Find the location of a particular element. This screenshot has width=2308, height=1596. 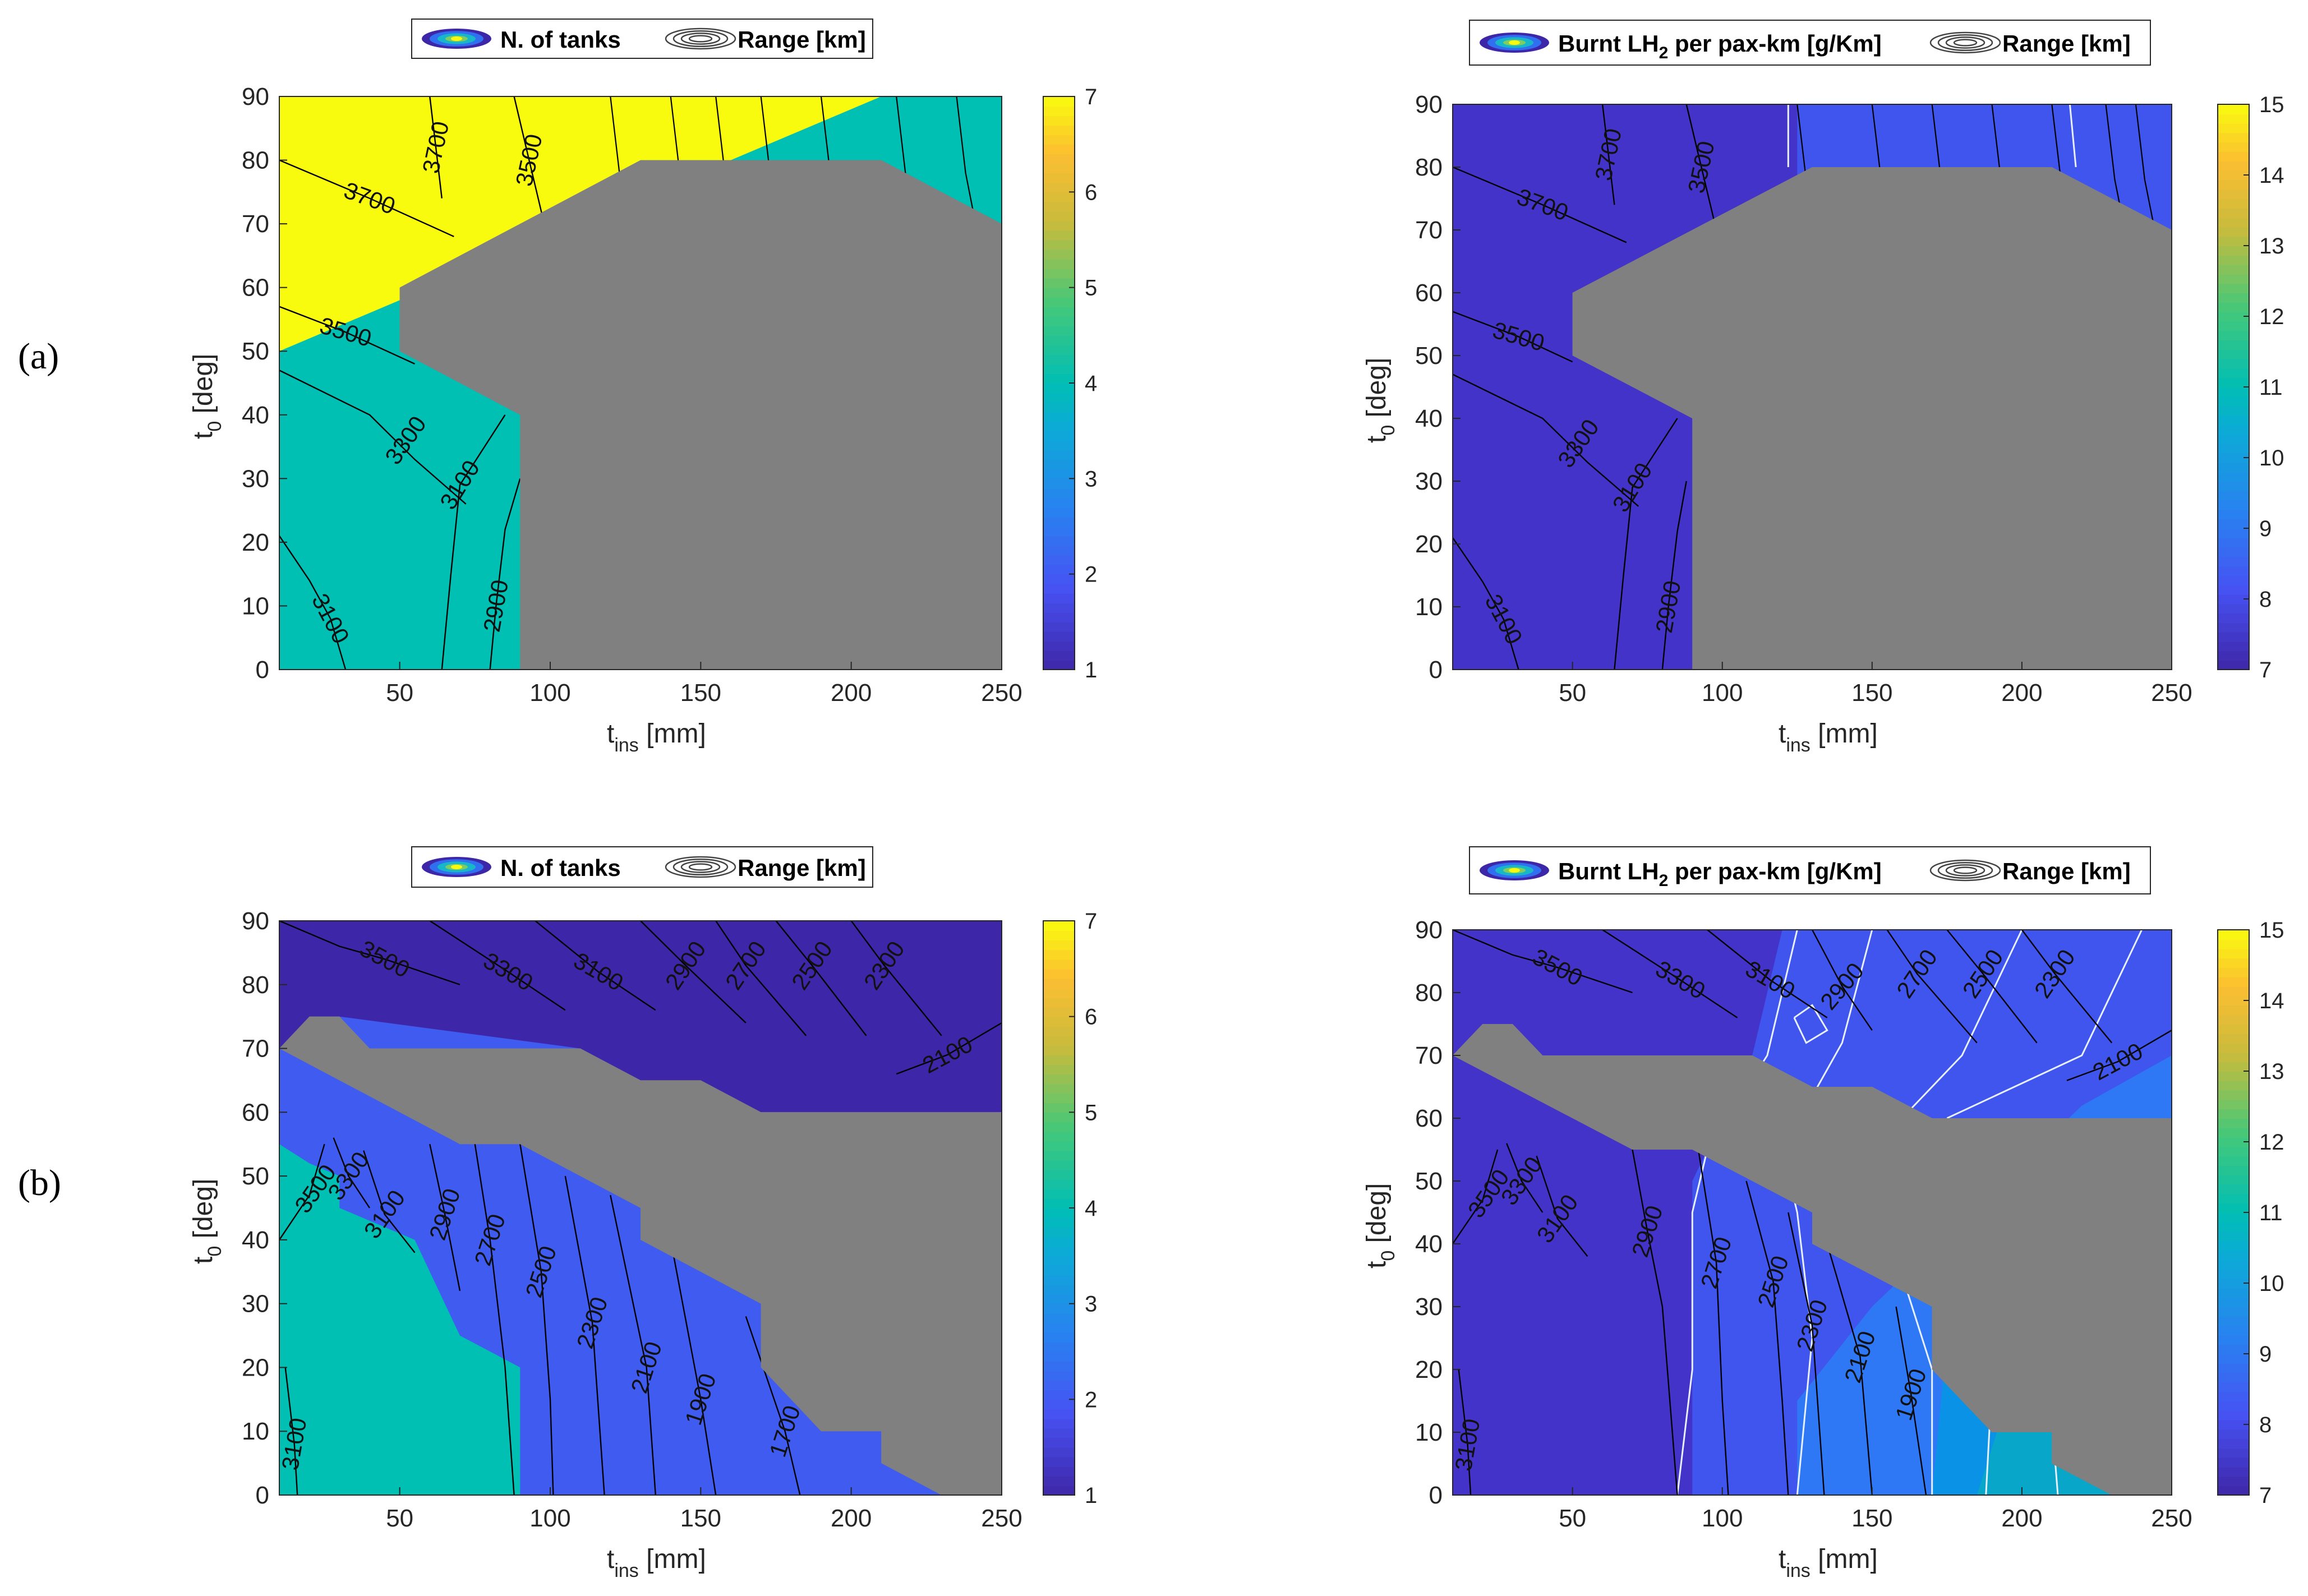

colorbar-tick-label: 12 is located at coordinates (2271, 317).